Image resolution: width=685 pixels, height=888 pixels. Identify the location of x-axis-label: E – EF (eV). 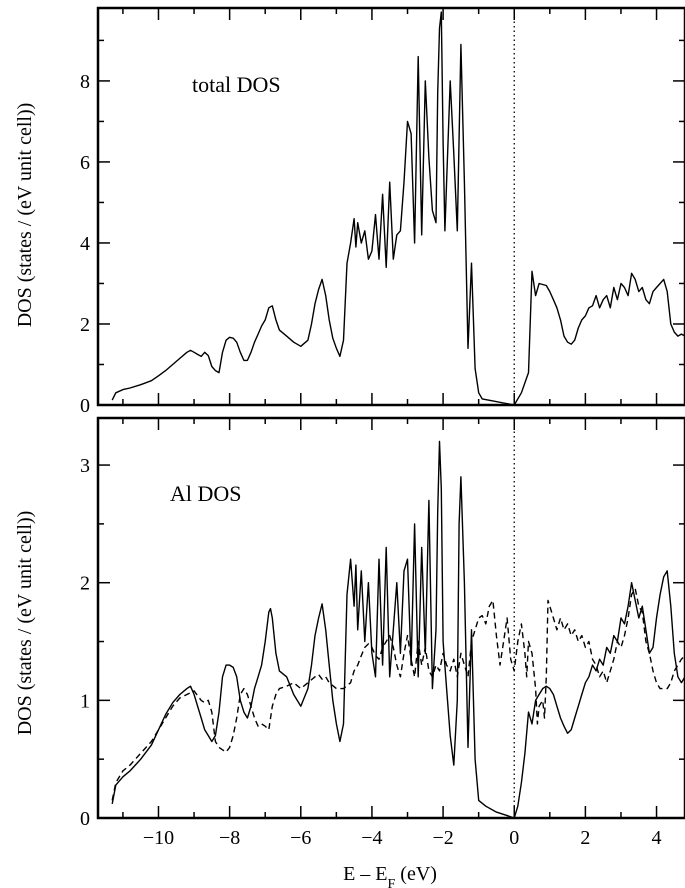
(390, 875).